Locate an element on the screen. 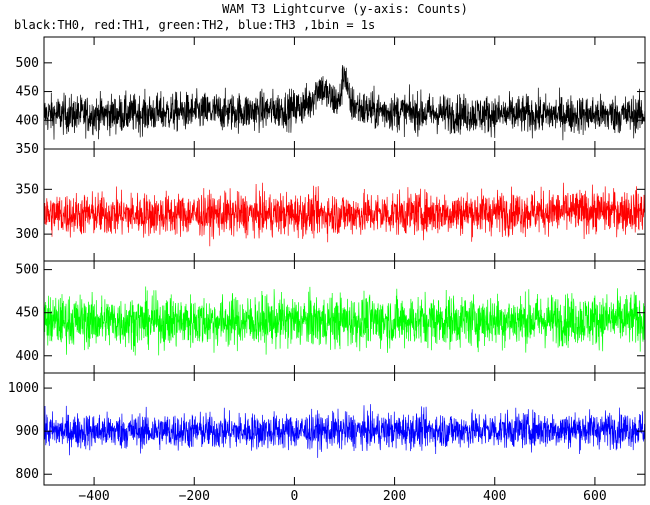  x-tick-label--400: −400 is located at coordinates (93, 496).